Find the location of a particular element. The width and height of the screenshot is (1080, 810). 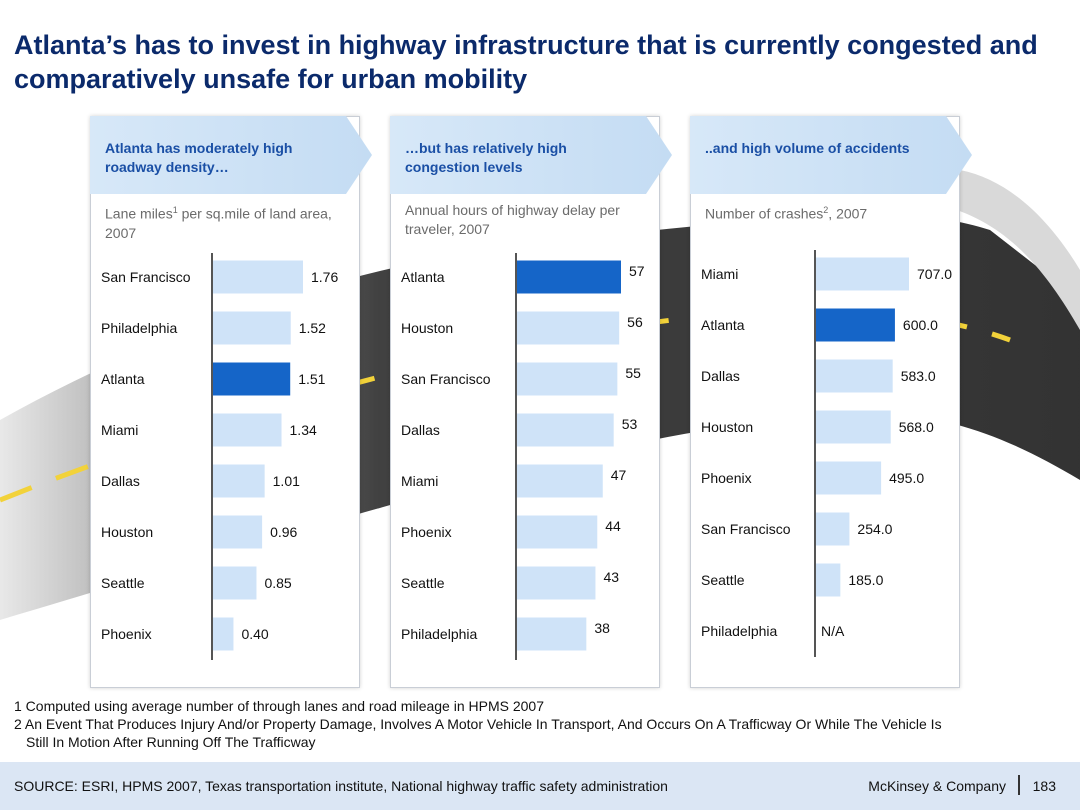

value-label: 568.0 is located at coordinates (916, 427).